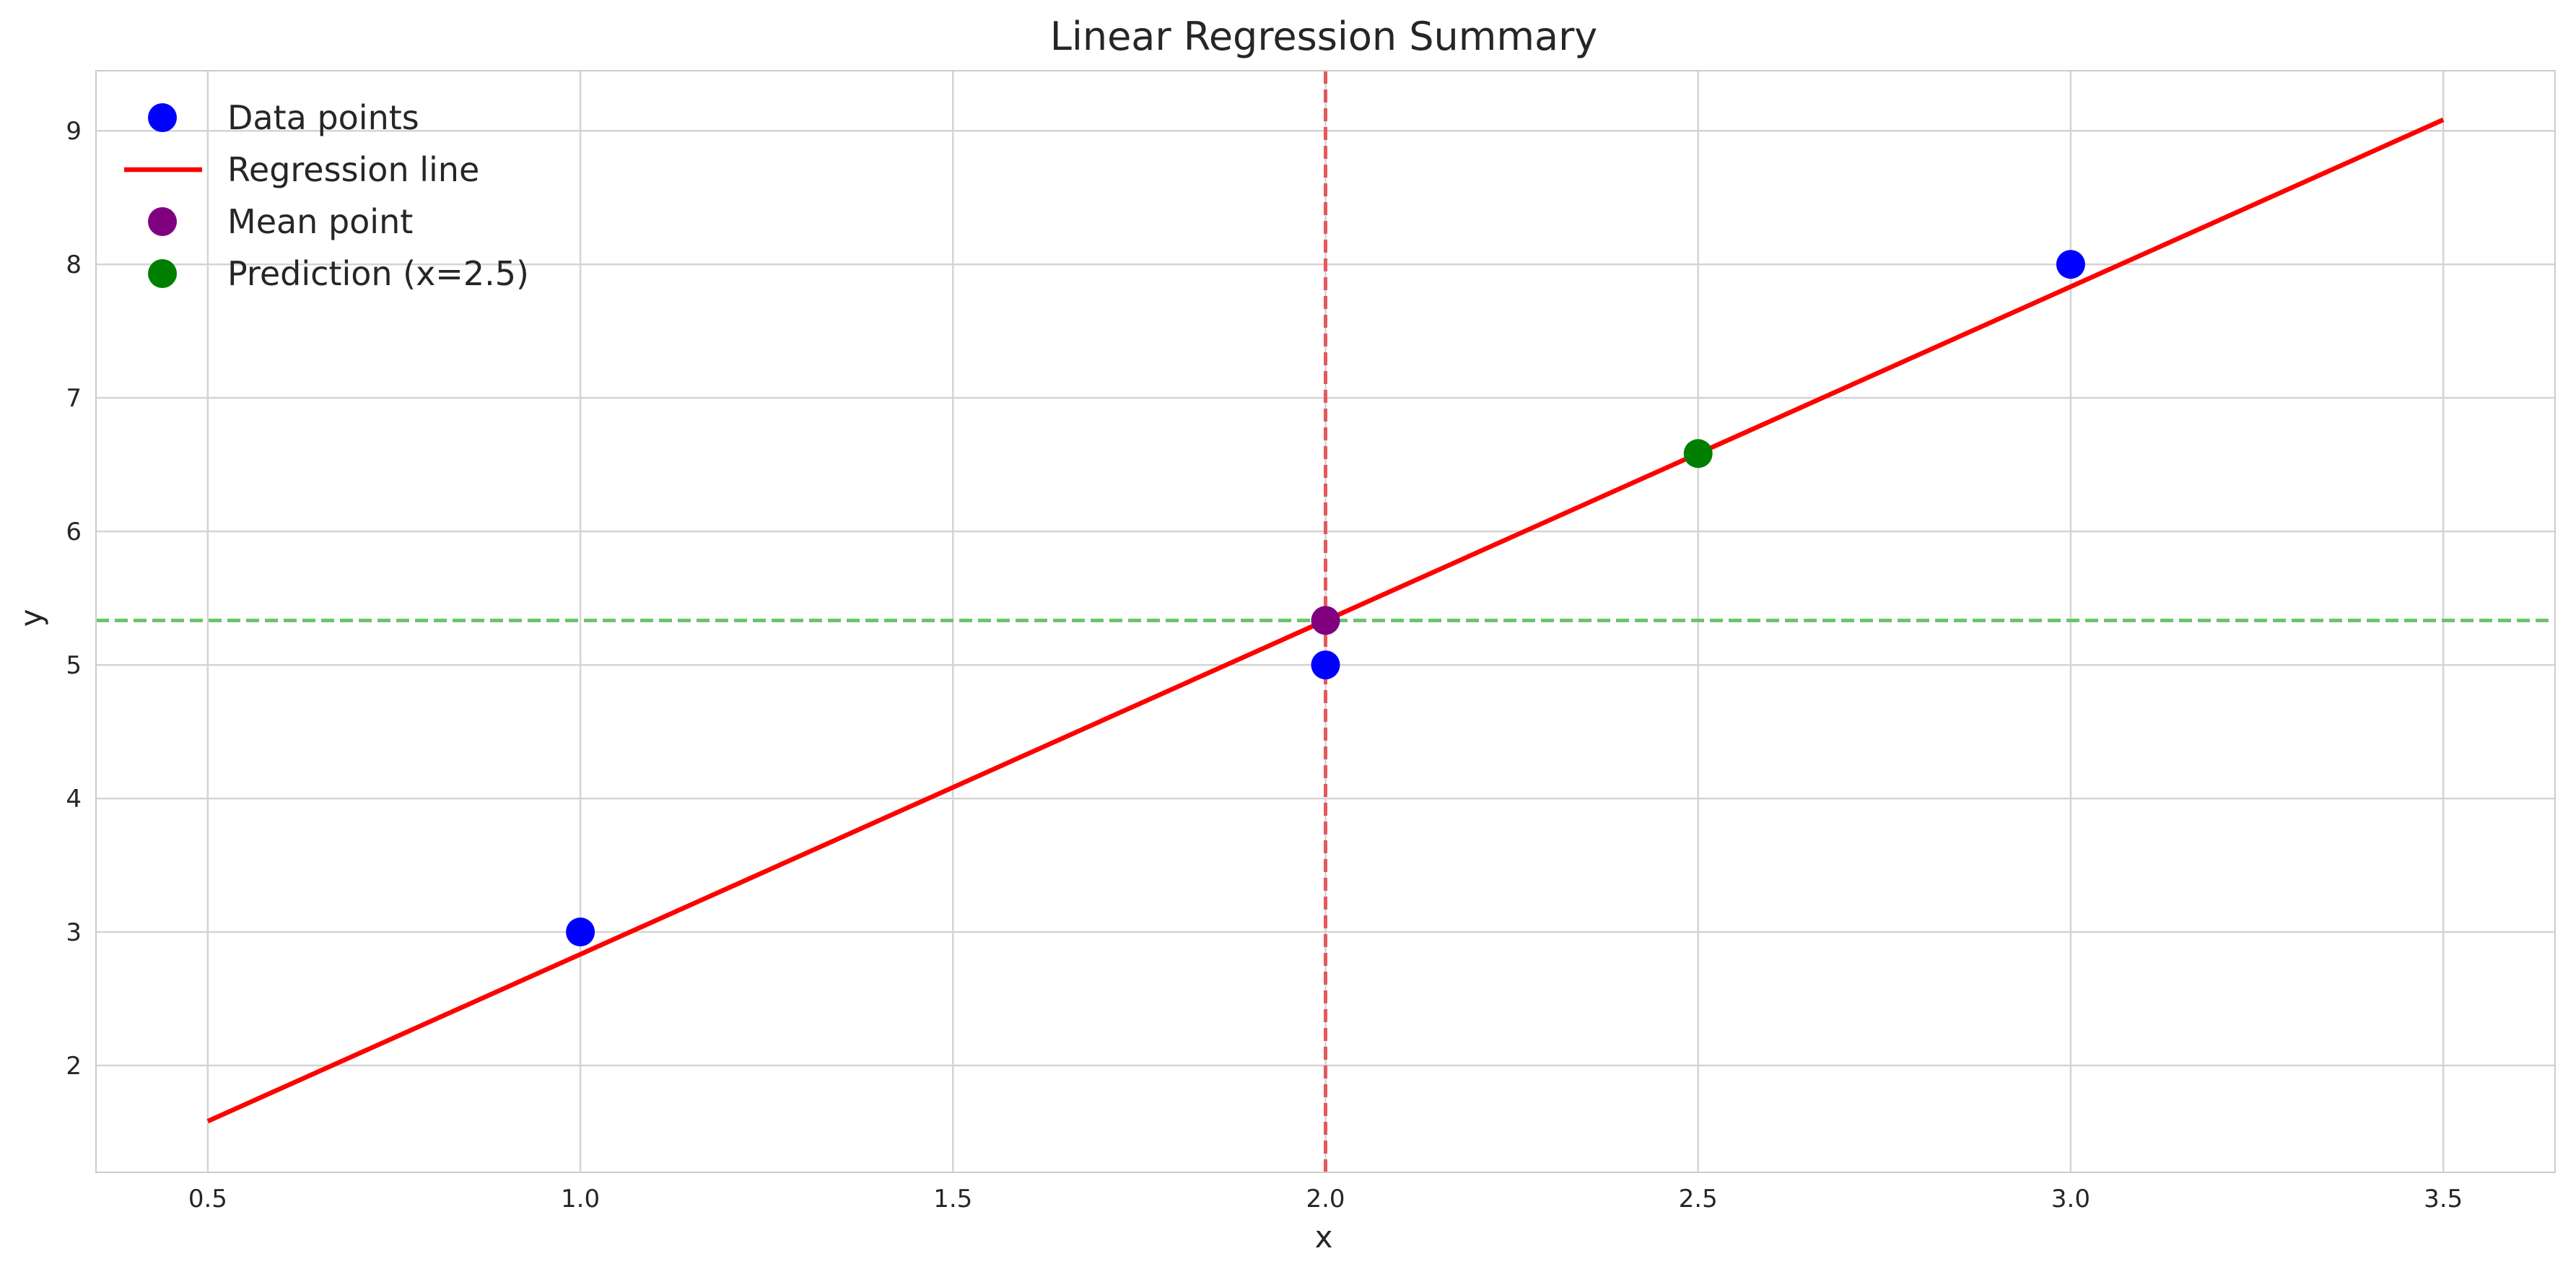  What do you see at coordinates (74, 665) in the screenshot?
I see `y-tick-label: 5` at bounding box center [74, 665].